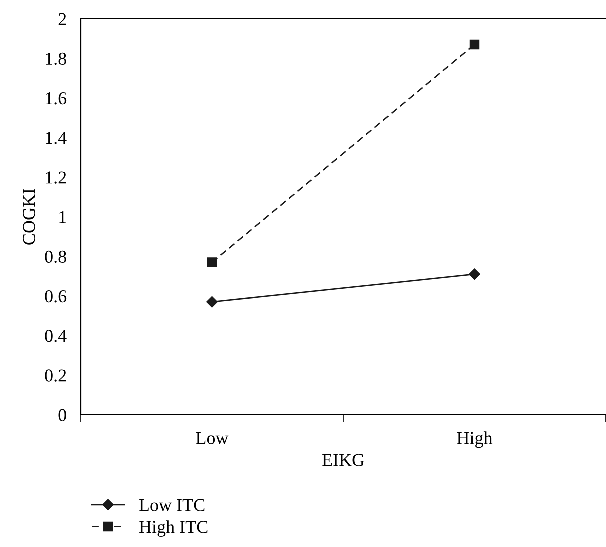 The width and height of the screenshot is (606, 547). Describe the element at coordinates (55, 376) in the screenshot. I see `y-tick-label: 0.2` at that location.